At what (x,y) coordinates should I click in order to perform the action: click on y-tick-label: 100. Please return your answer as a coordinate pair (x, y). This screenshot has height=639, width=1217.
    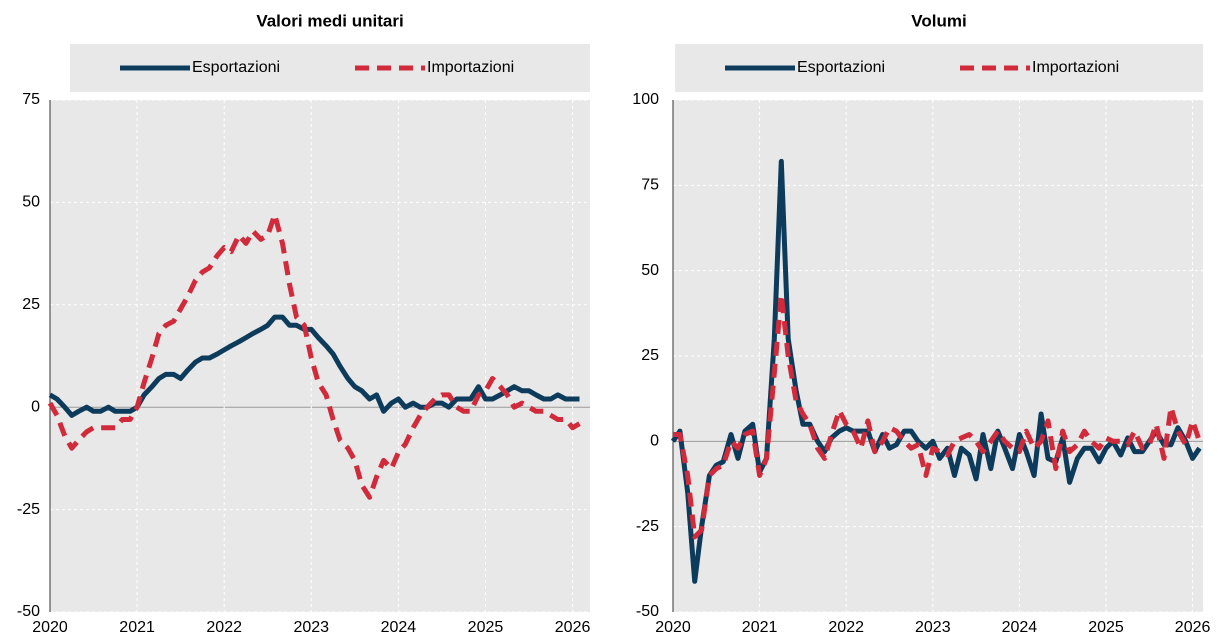
    Looking at the image, I should click on (645, 99).